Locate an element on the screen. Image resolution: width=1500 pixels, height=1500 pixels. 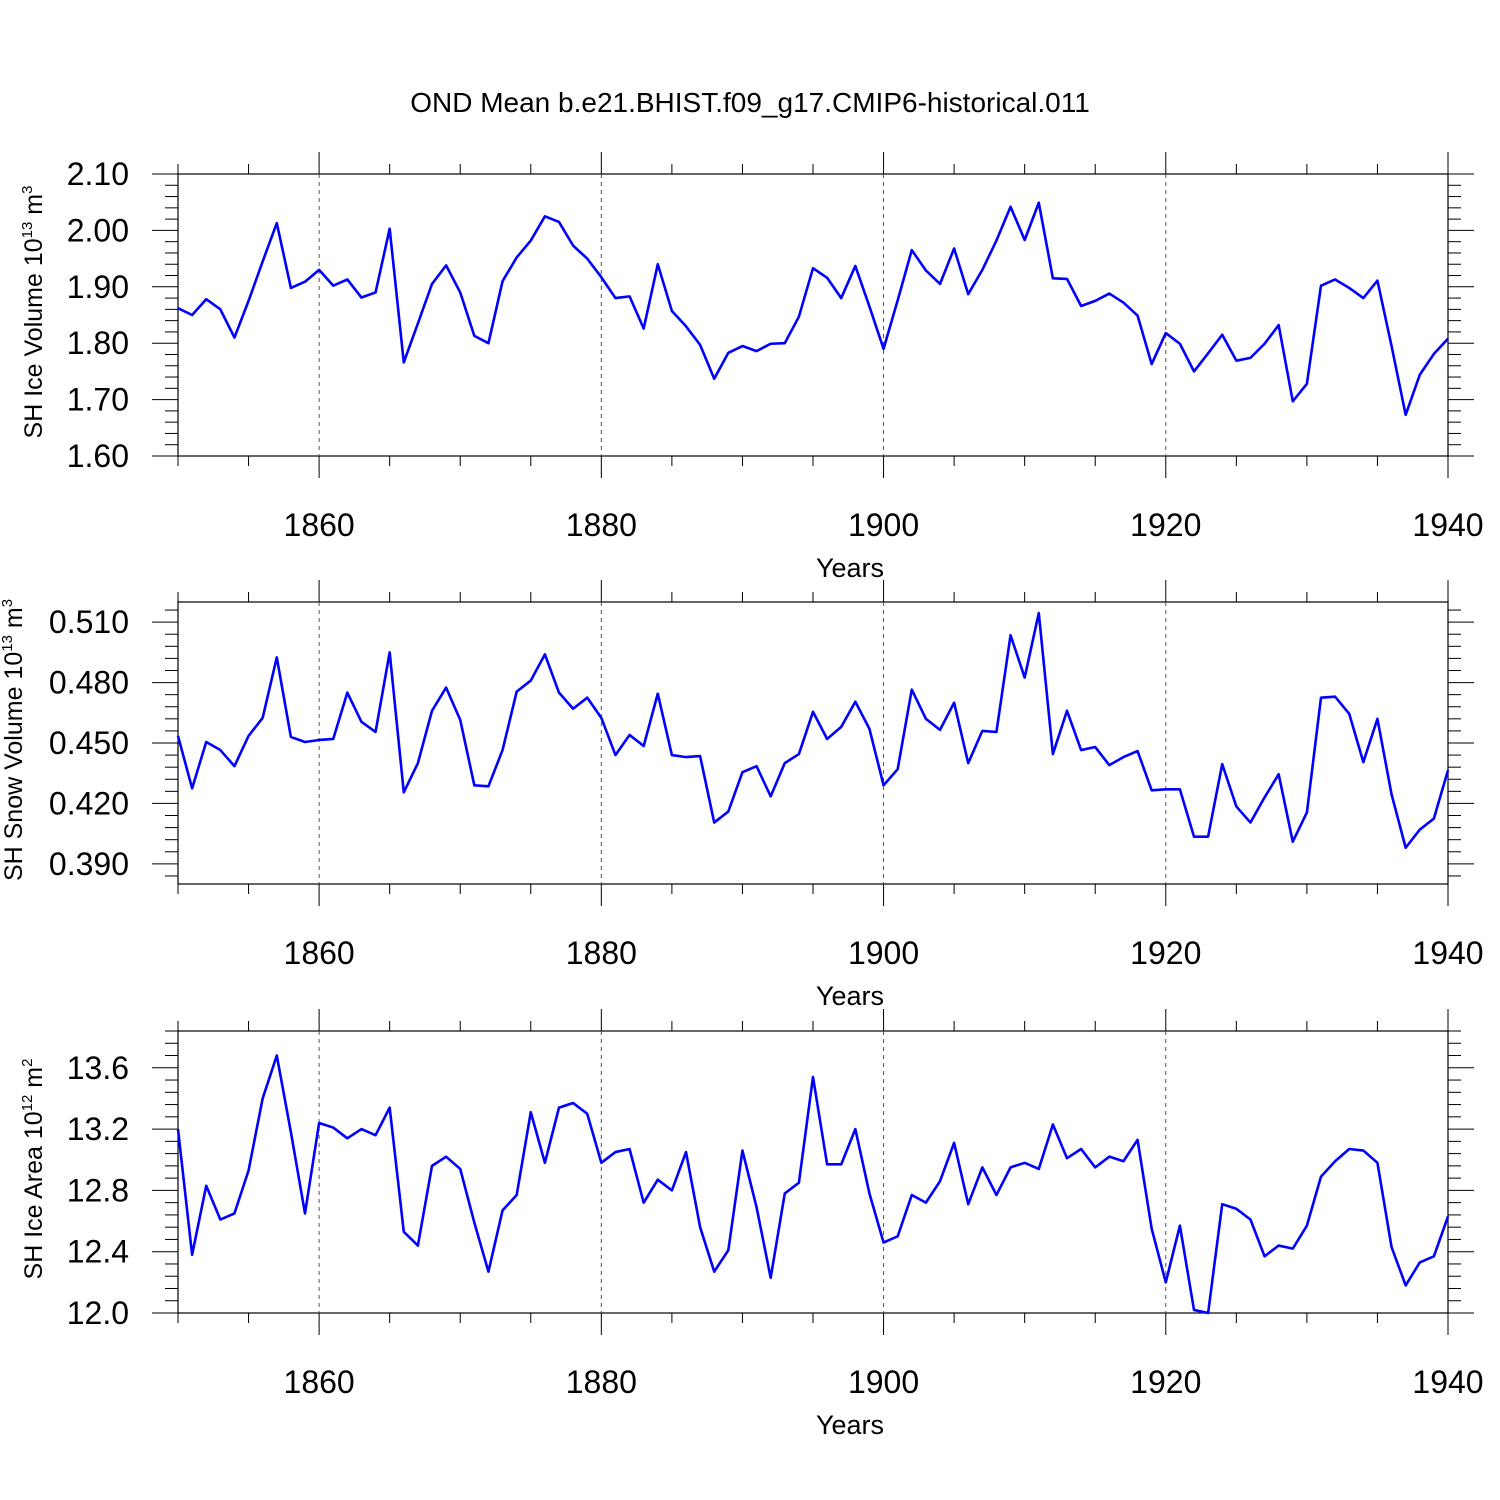
y-tick-label: 2.10 is located at coordinates (98, 174).